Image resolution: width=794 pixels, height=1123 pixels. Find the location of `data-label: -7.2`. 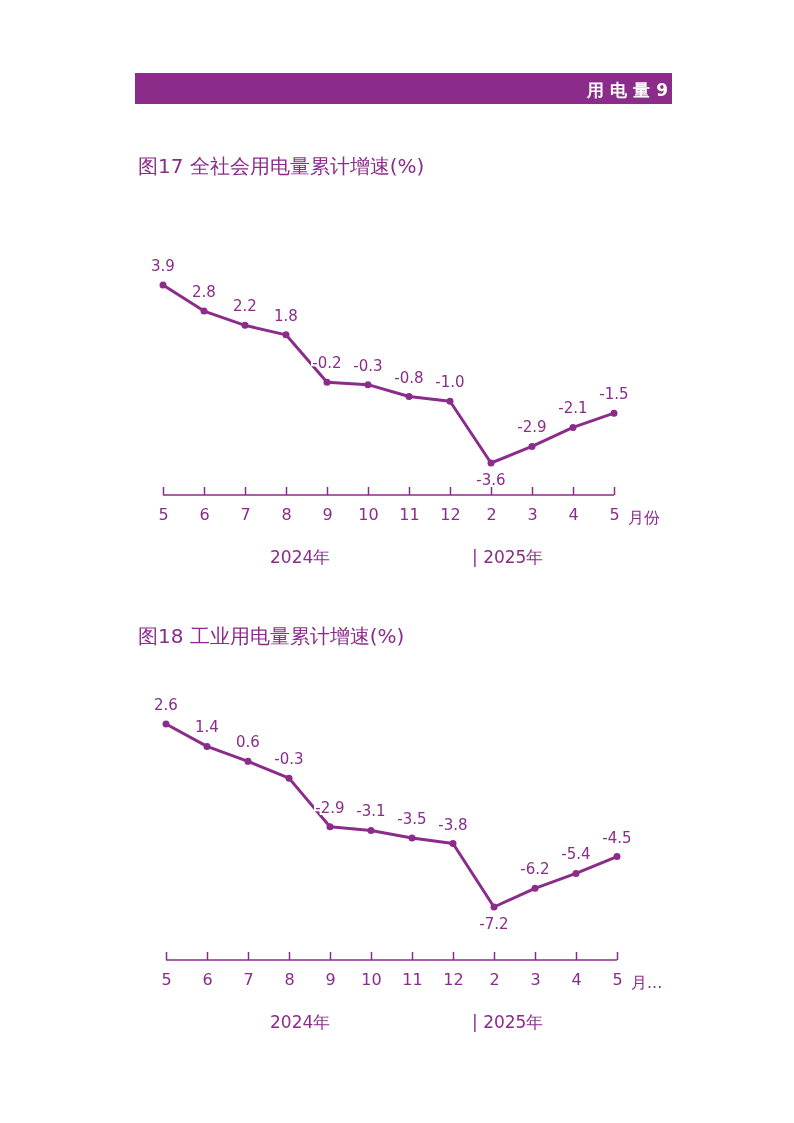

data-label: -7.2 is located at coordinates (494, 924).